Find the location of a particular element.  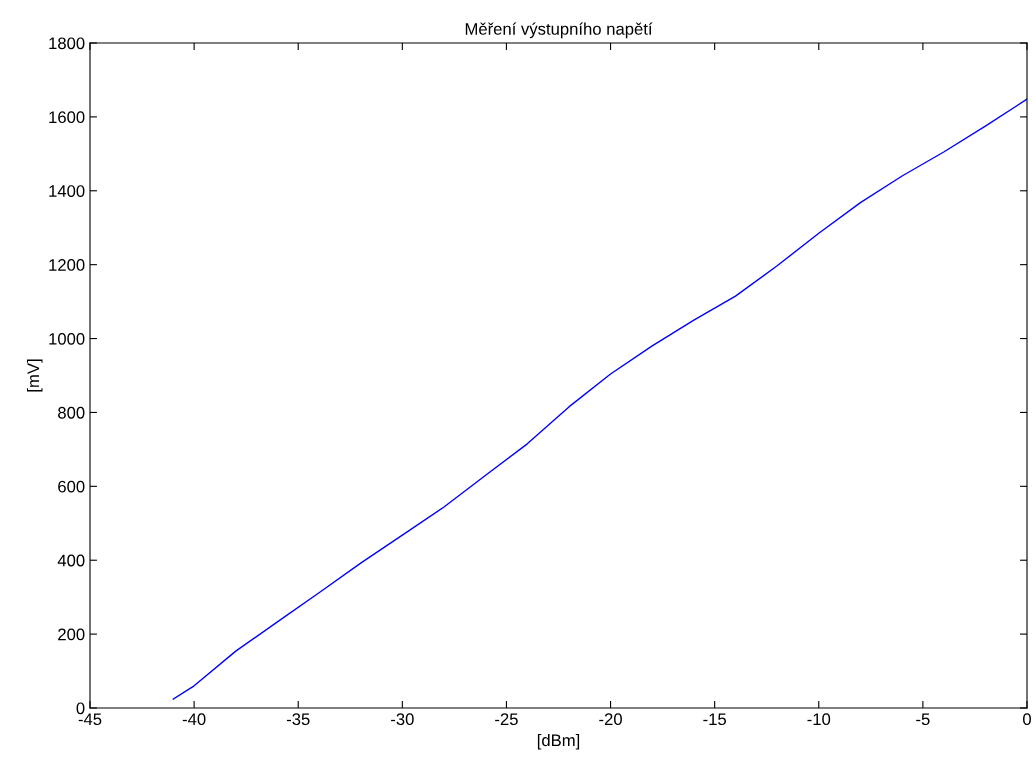

x-tick-label: -45 is located at coordinates (90, 719).